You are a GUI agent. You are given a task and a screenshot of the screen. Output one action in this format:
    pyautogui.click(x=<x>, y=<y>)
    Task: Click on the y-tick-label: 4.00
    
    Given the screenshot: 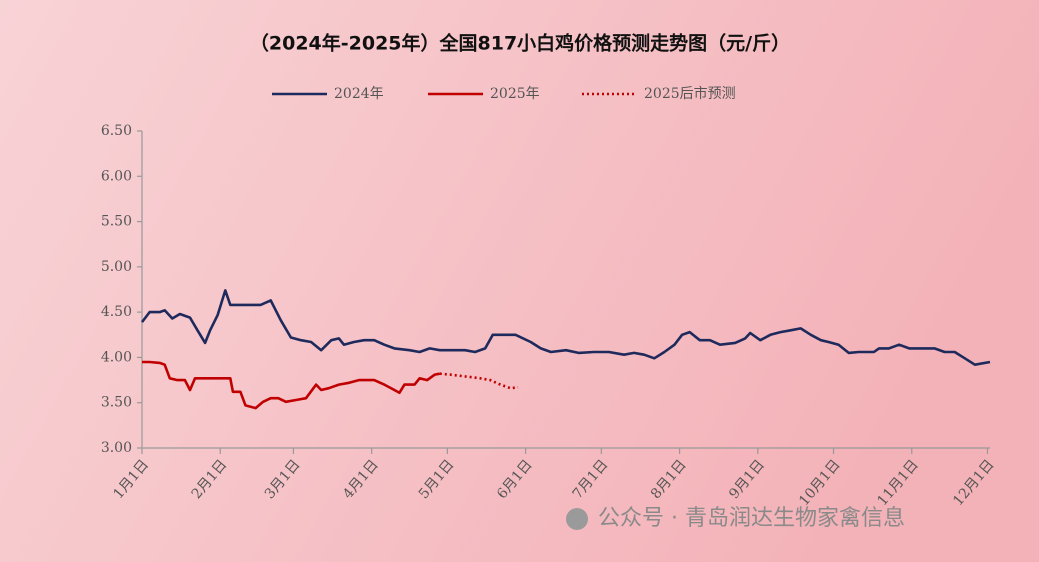 What is the action you would take?
    pyautogui.click(x=116, y=357)
    